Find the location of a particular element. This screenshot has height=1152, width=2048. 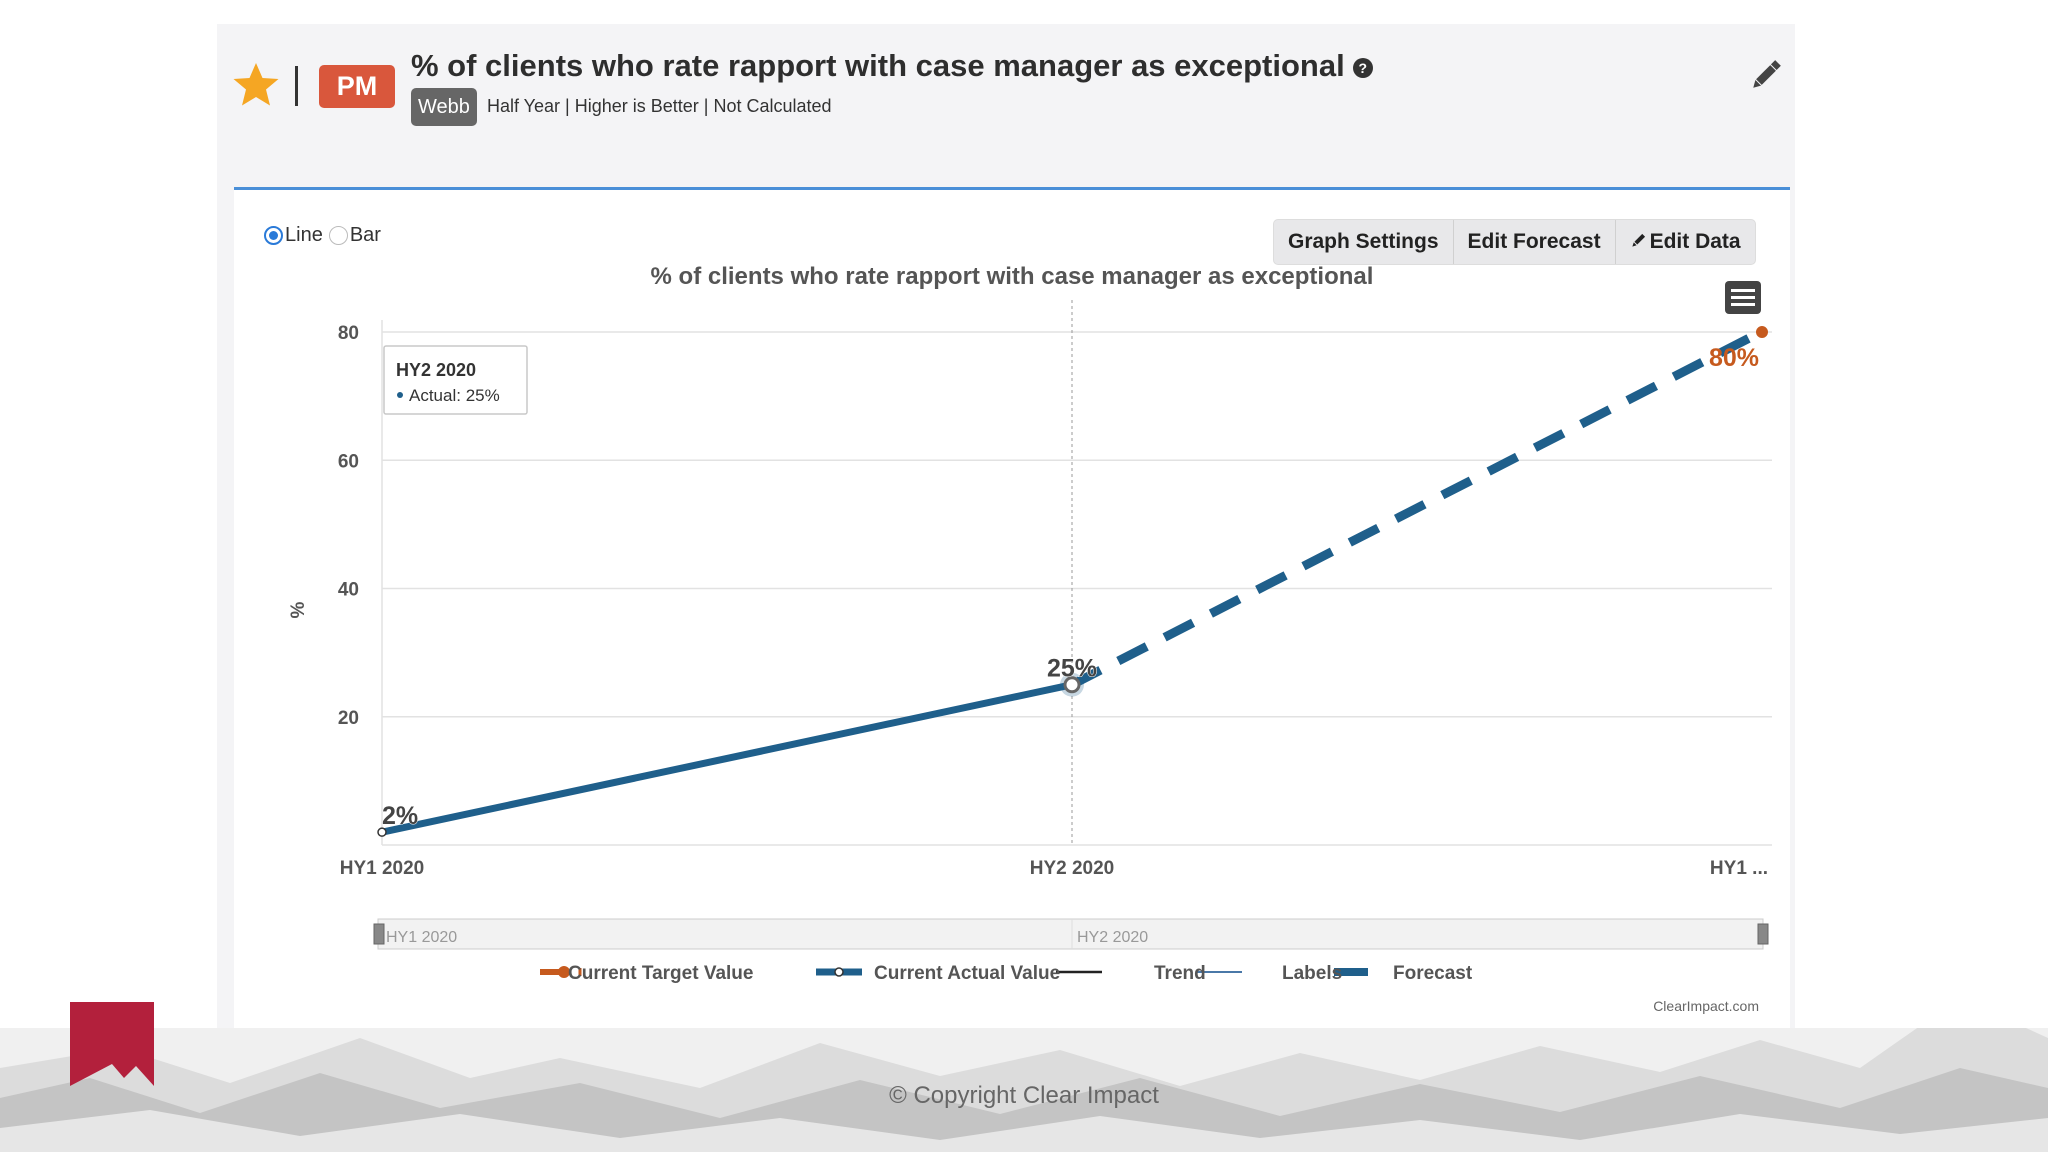

star-icon is located at coordinates (256, 85).